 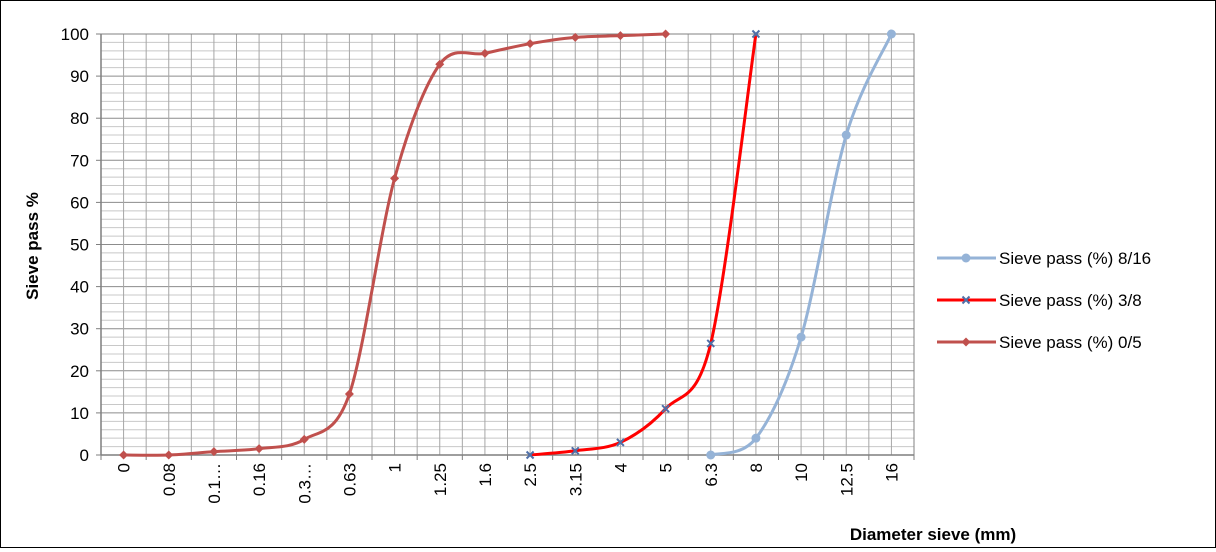 What do you see at coordinates (79, 245) in the screenshot?
I see `y-tick-label: 50` at bounding box center [79, 245].